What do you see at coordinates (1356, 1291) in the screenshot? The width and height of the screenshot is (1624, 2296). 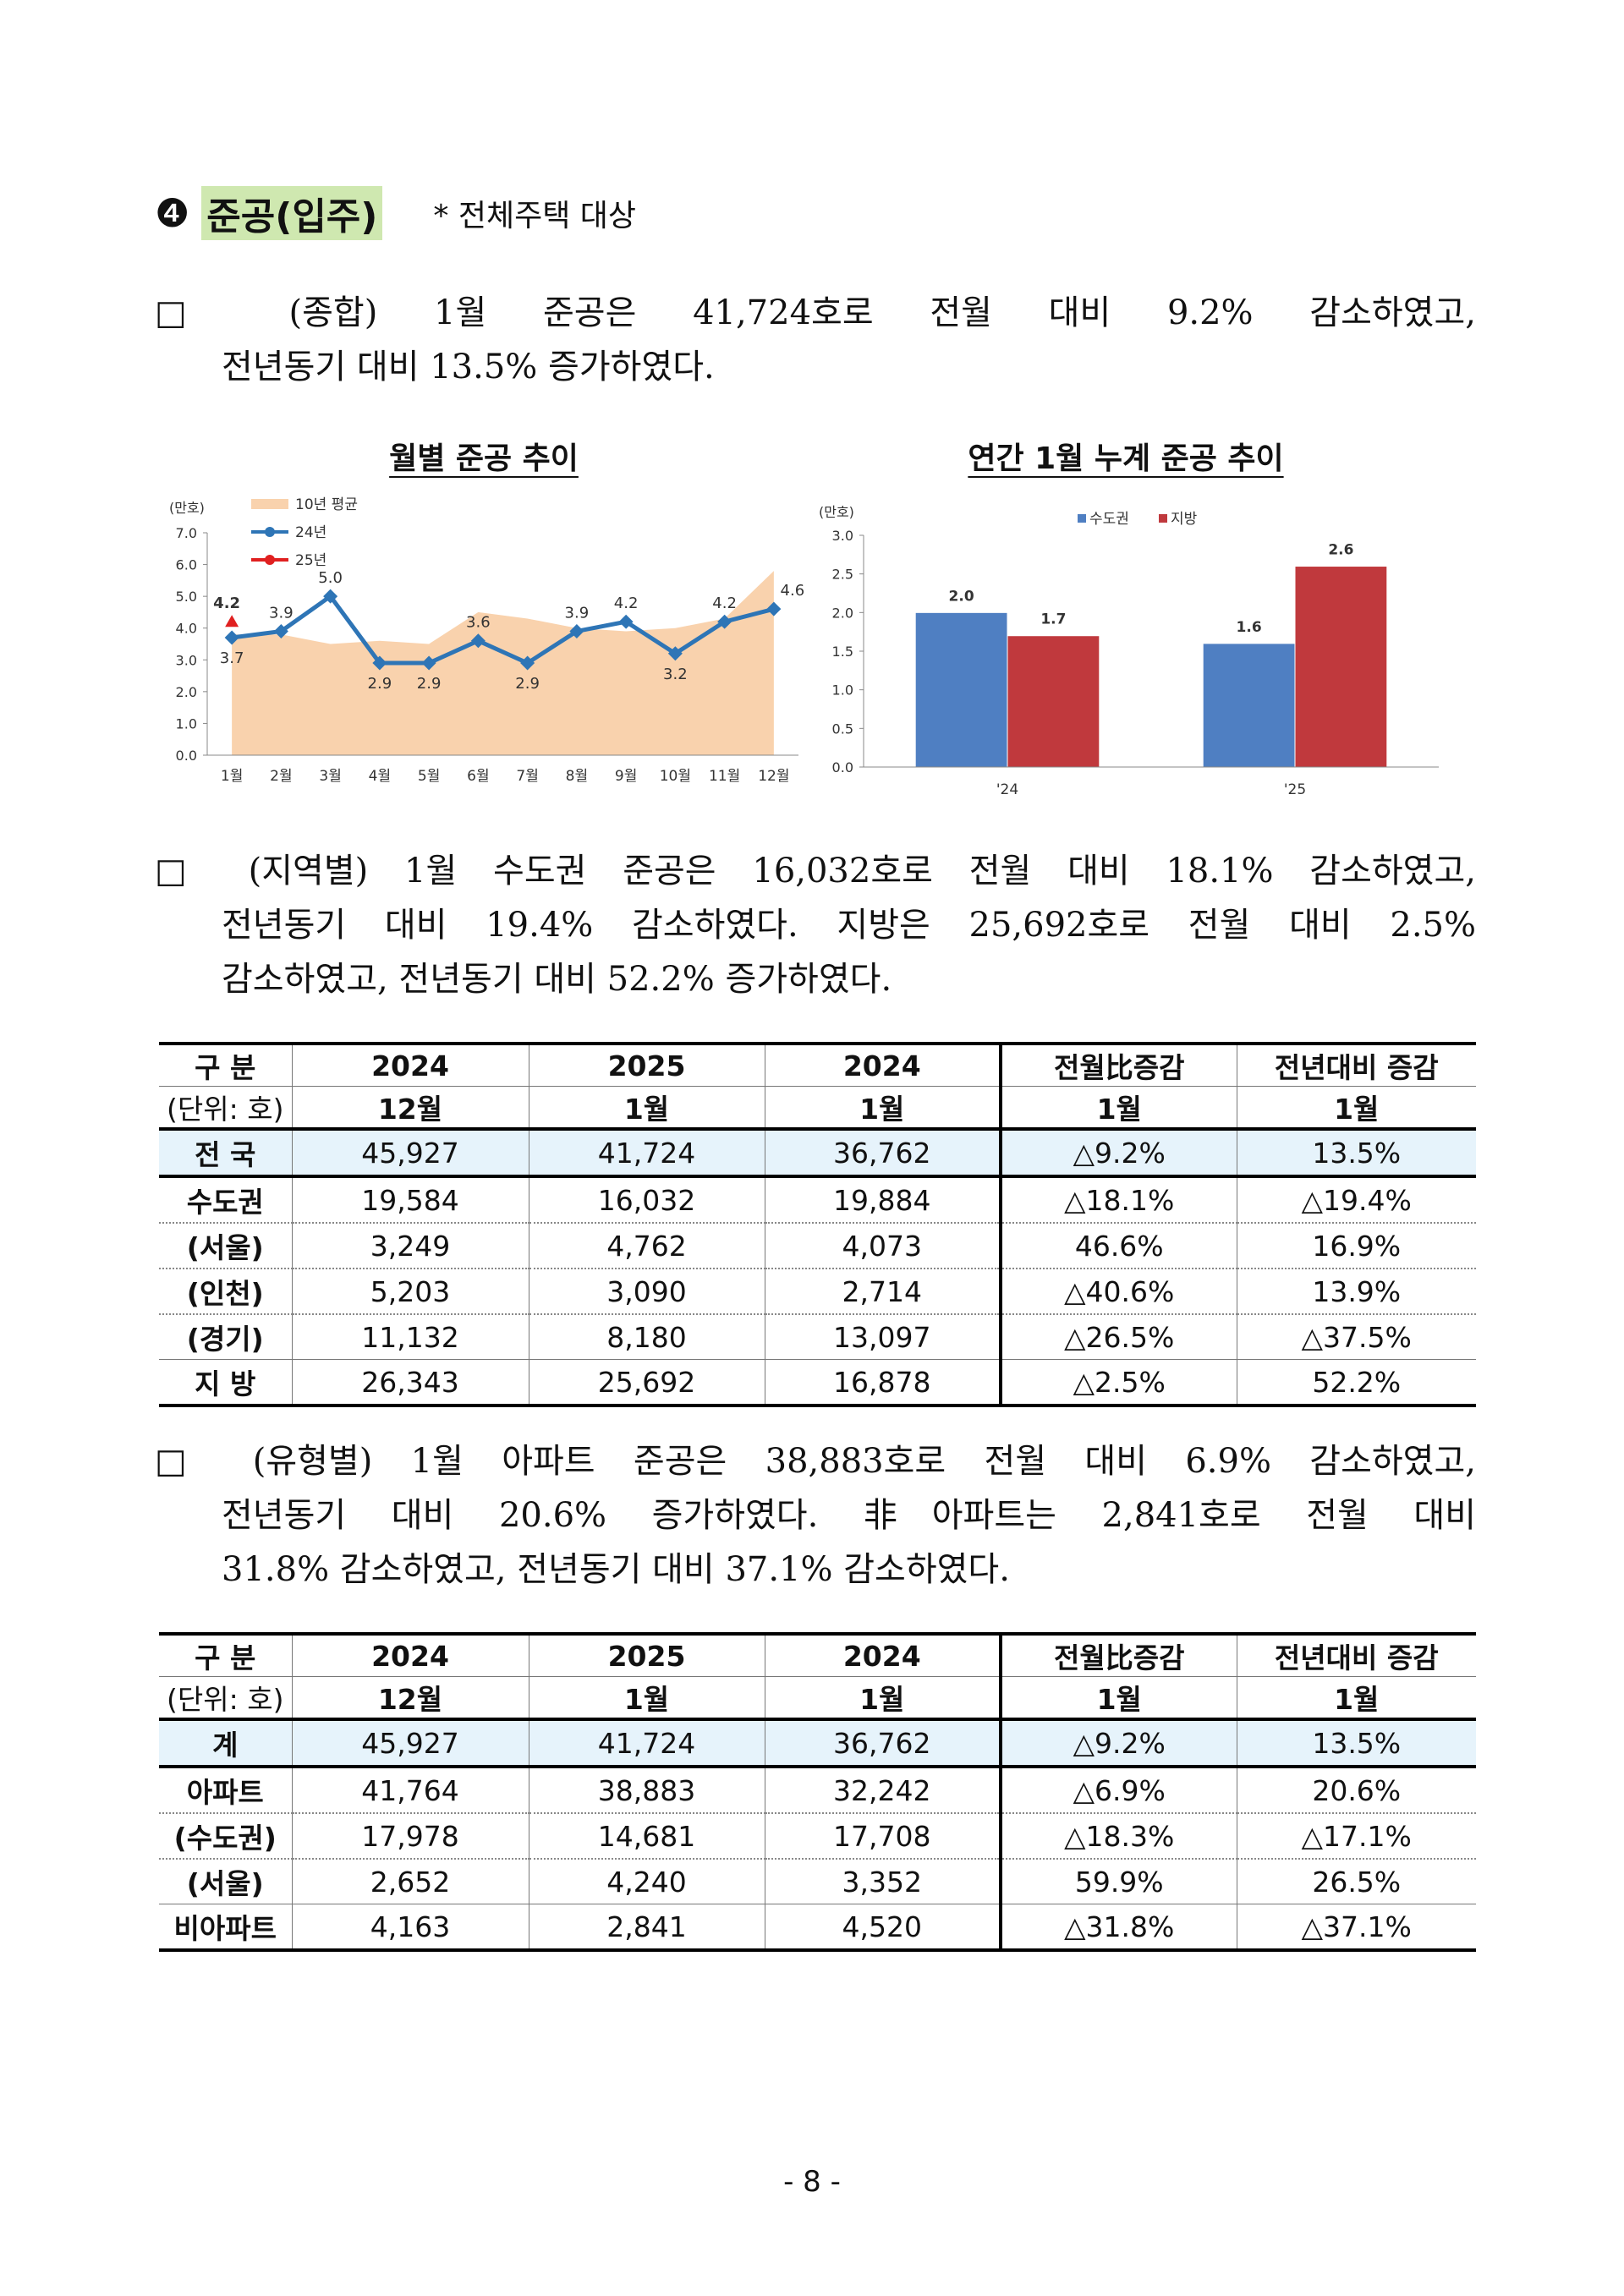 I see `table-cell: 13.9%` at bounding box center [1356, 1291].